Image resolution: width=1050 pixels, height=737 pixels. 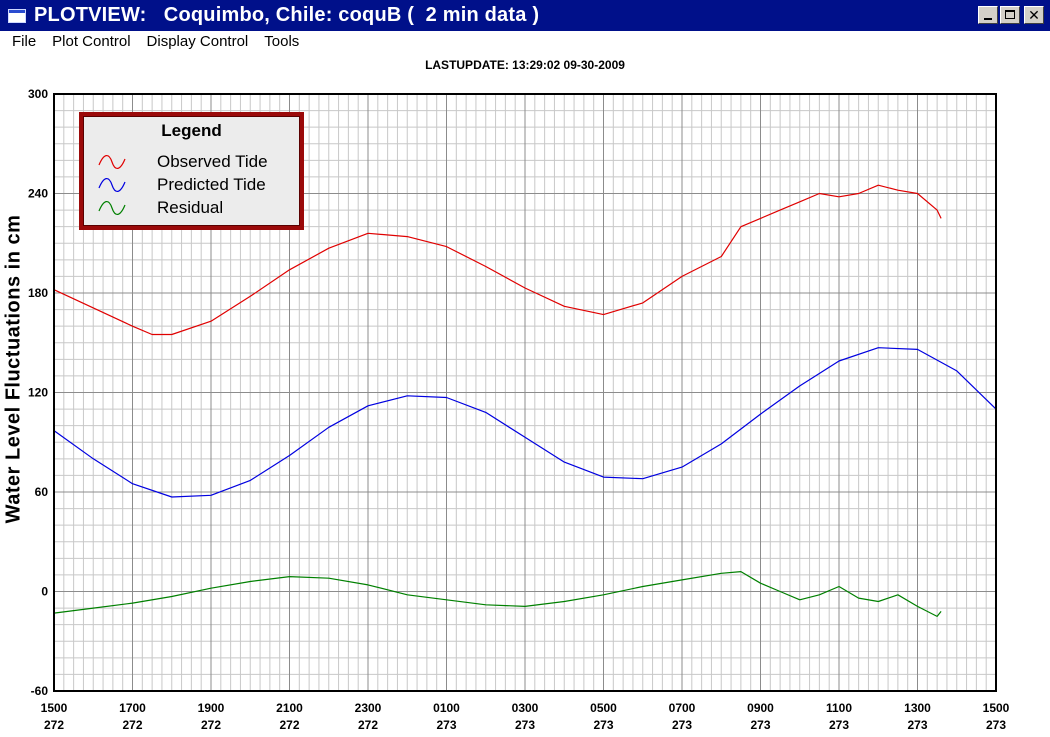 I want to click on maximize-icon, so click(x=1010, y=15).